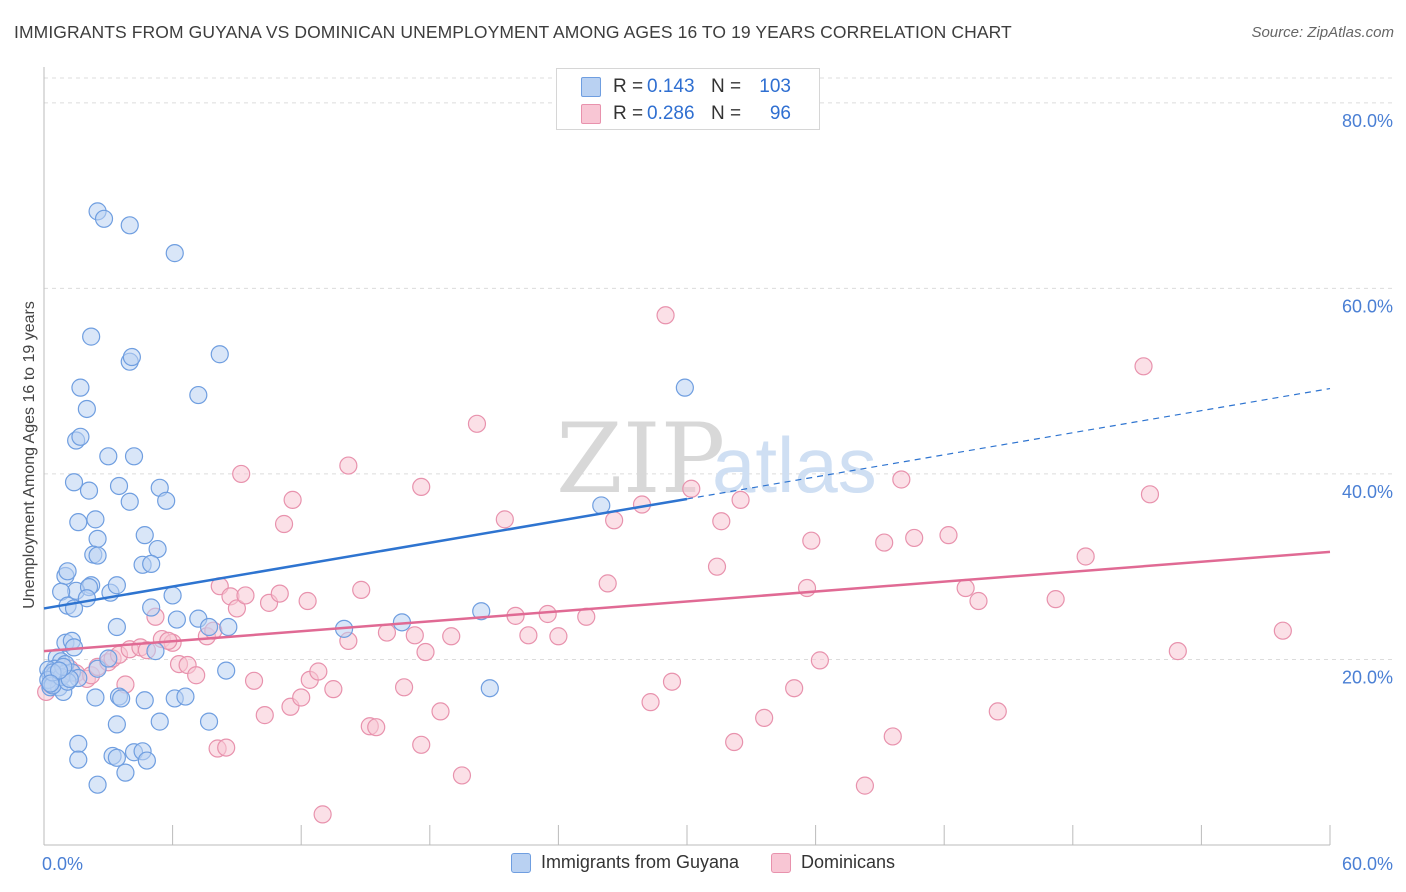  Describe the element at coordinates (781, 862) in the screenshot. I see `legend-swatch-pink` at that location.